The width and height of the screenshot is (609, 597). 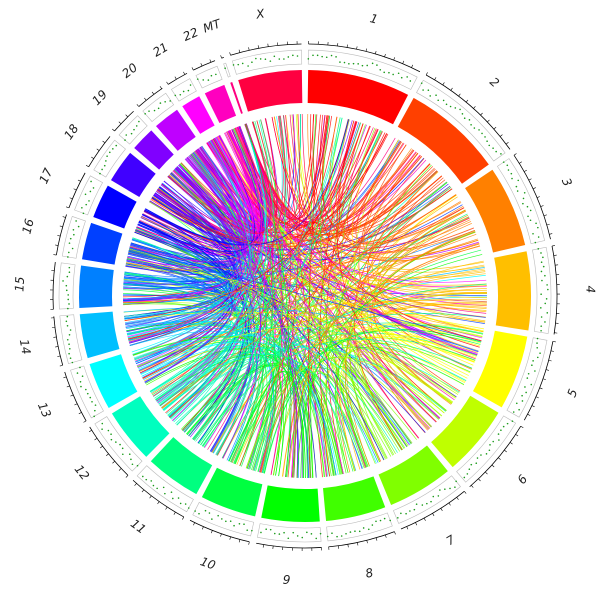 What do you see at coordinates (260, 13) in the screenshot?
I see `segment-label: X` at bounding box center [260, 13].